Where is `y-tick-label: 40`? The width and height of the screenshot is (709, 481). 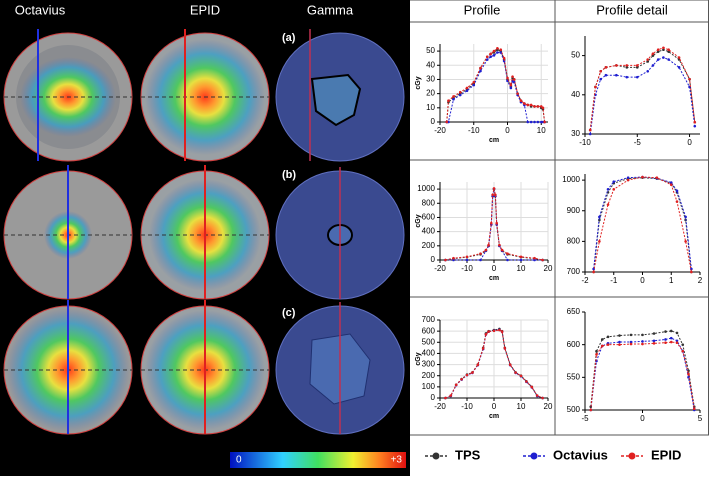 y-tick-label: 40 is located at coordinates (430, 64).